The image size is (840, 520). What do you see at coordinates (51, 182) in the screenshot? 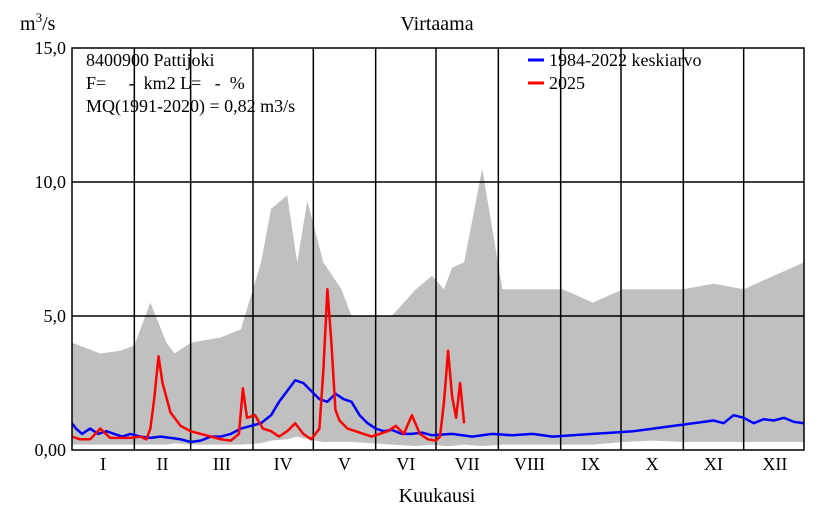
I see `y-tick-label-2: 10,0` at bounding box center [51, 182].